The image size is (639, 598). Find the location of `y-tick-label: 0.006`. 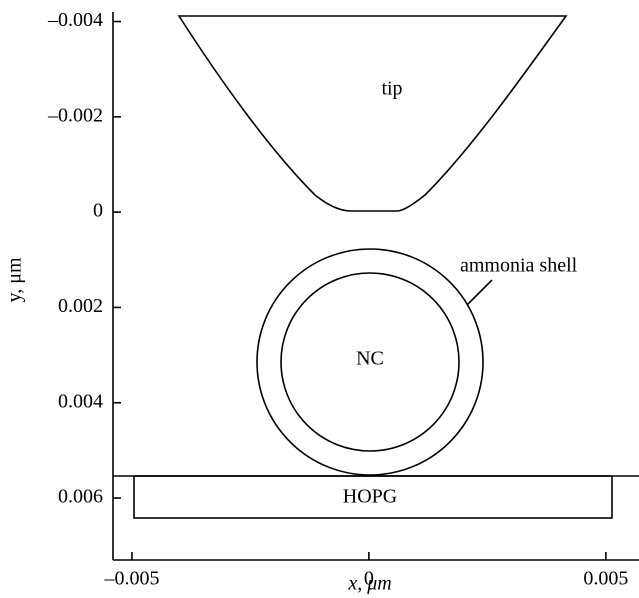

y-tick-label: 0.006 is located at coordinates (80, 497).